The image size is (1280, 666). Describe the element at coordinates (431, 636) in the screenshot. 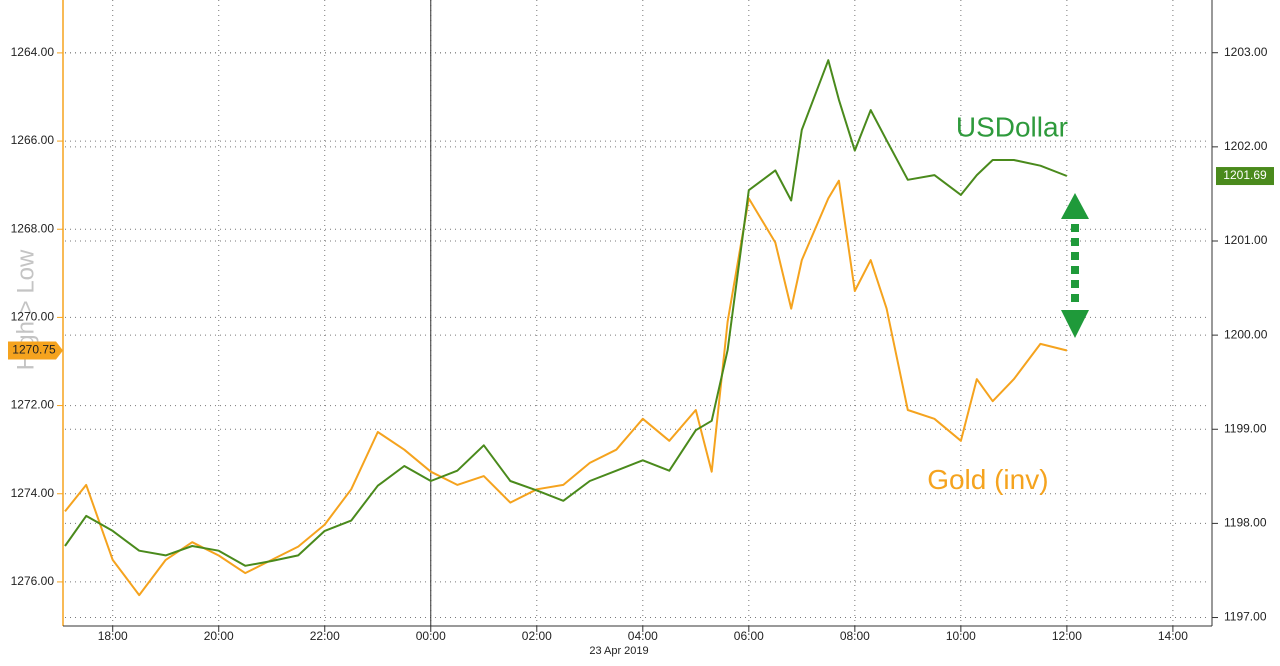

I see `x-tick-label: 00:00` at that location.